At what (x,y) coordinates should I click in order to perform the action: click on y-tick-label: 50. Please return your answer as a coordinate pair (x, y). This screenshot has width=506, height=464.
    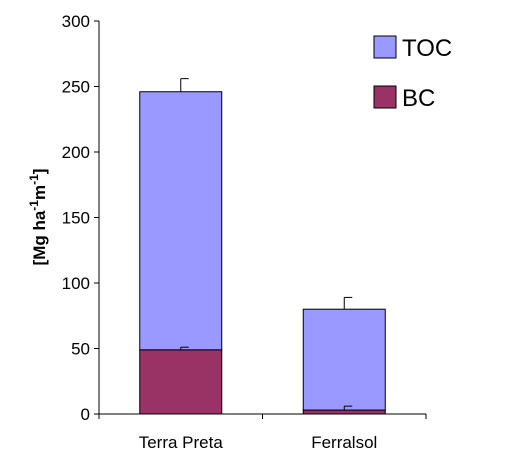
    Looking at the image, I should click on (80, 349).